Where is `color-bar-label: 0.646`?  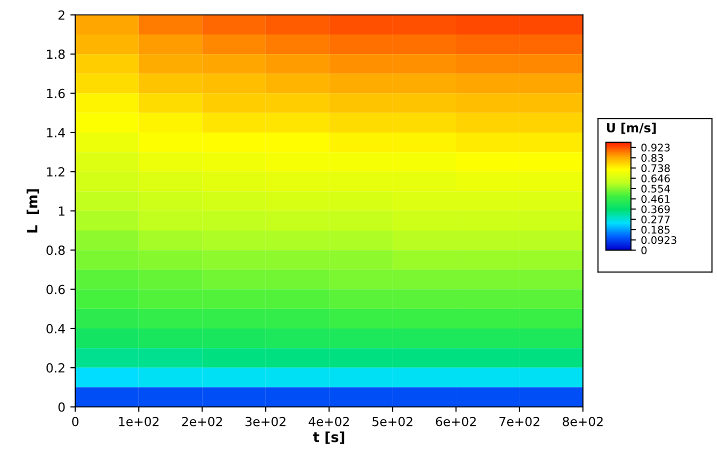
color-bar-label: 0.646 is located at coordinates (655, 178).